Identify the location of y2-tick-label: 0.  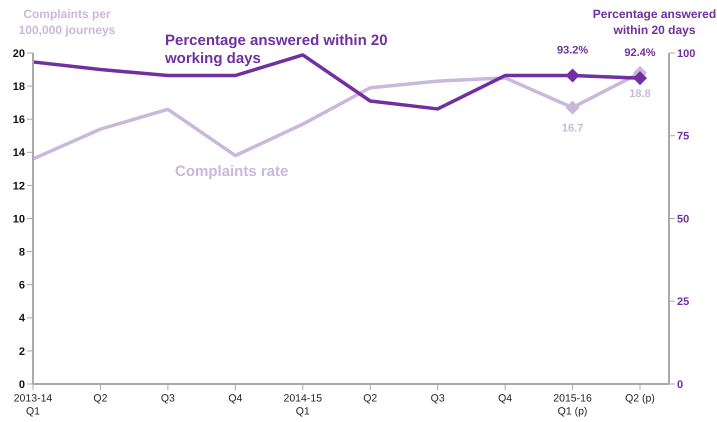
(680, 384).